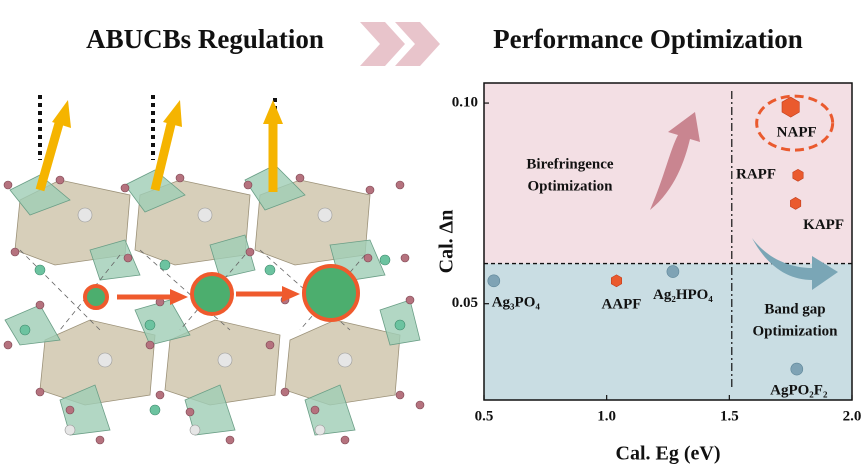  What do you see at coordinates (570, 164) in the screenshot?
I see `annotation: Birefringence` at bounding box center [570, 164].